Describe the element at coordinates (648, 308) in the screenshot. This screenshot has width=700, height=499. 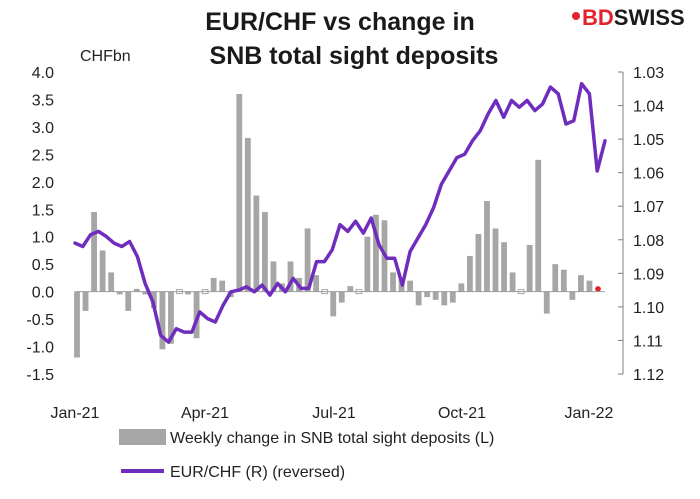
I see `right-tick-label: 1.10` at that location.